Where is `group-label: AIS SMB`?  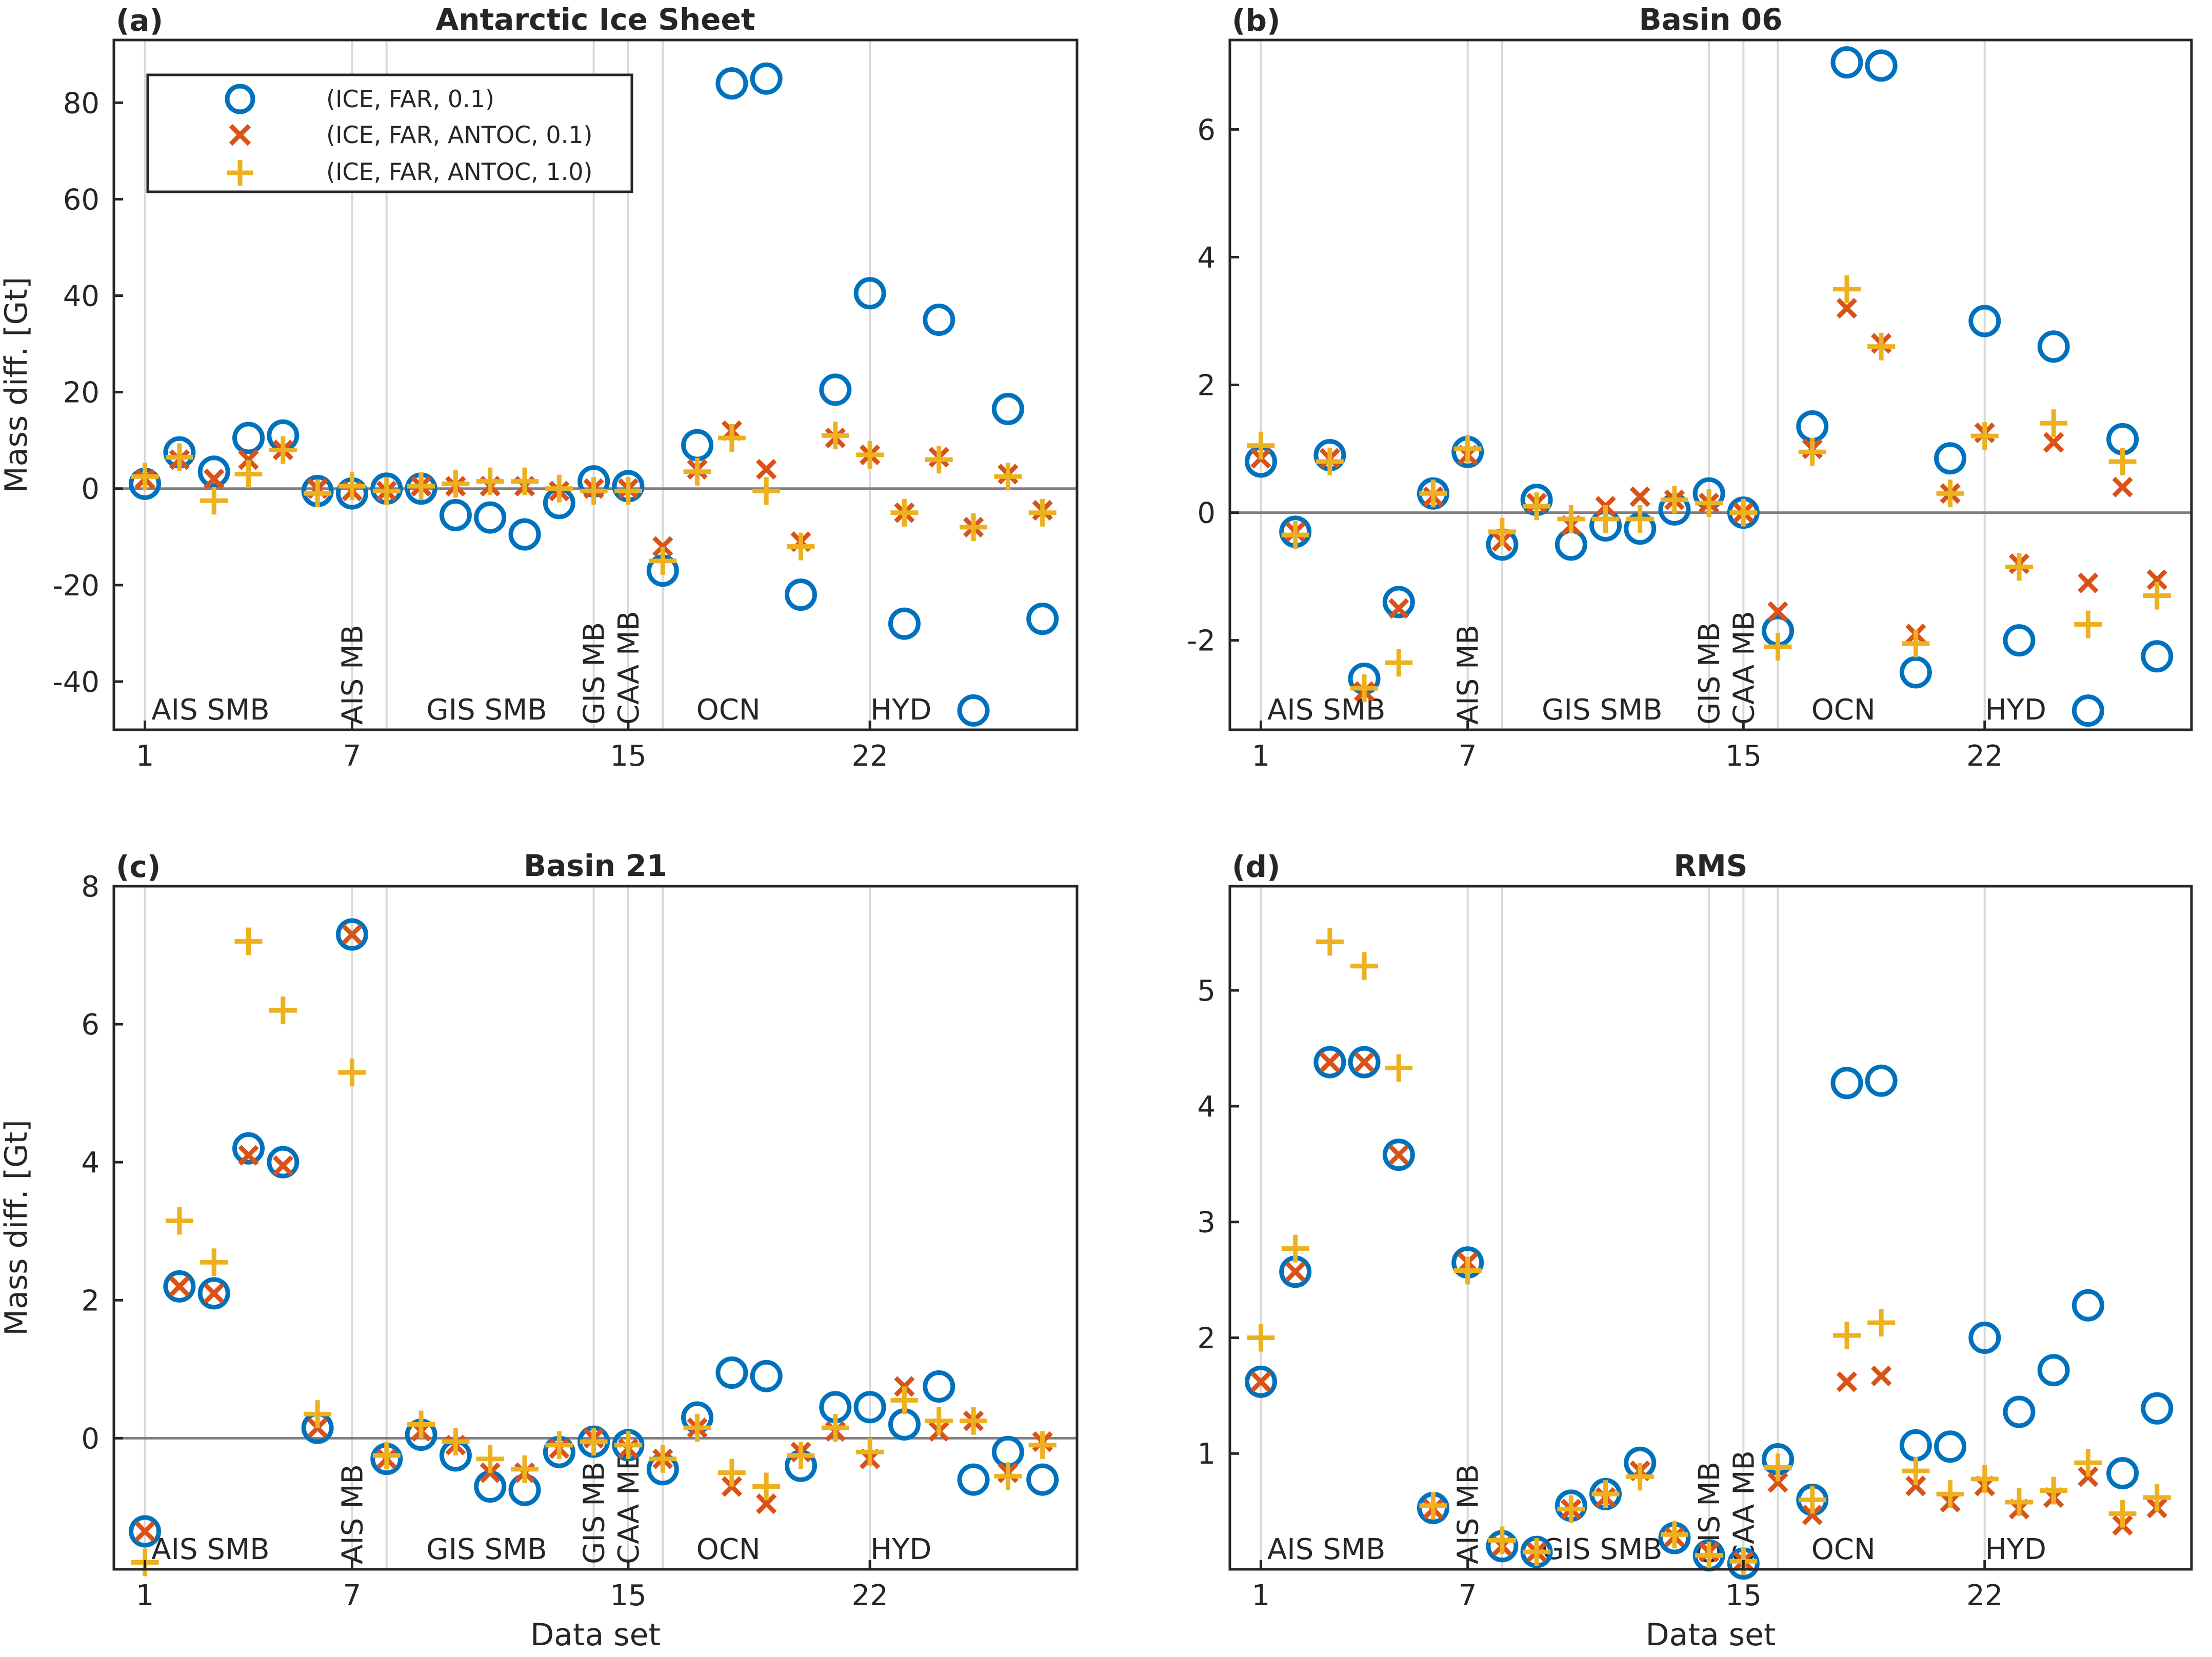
group-label: AIS SMB is located at coordinates (210, 1549).